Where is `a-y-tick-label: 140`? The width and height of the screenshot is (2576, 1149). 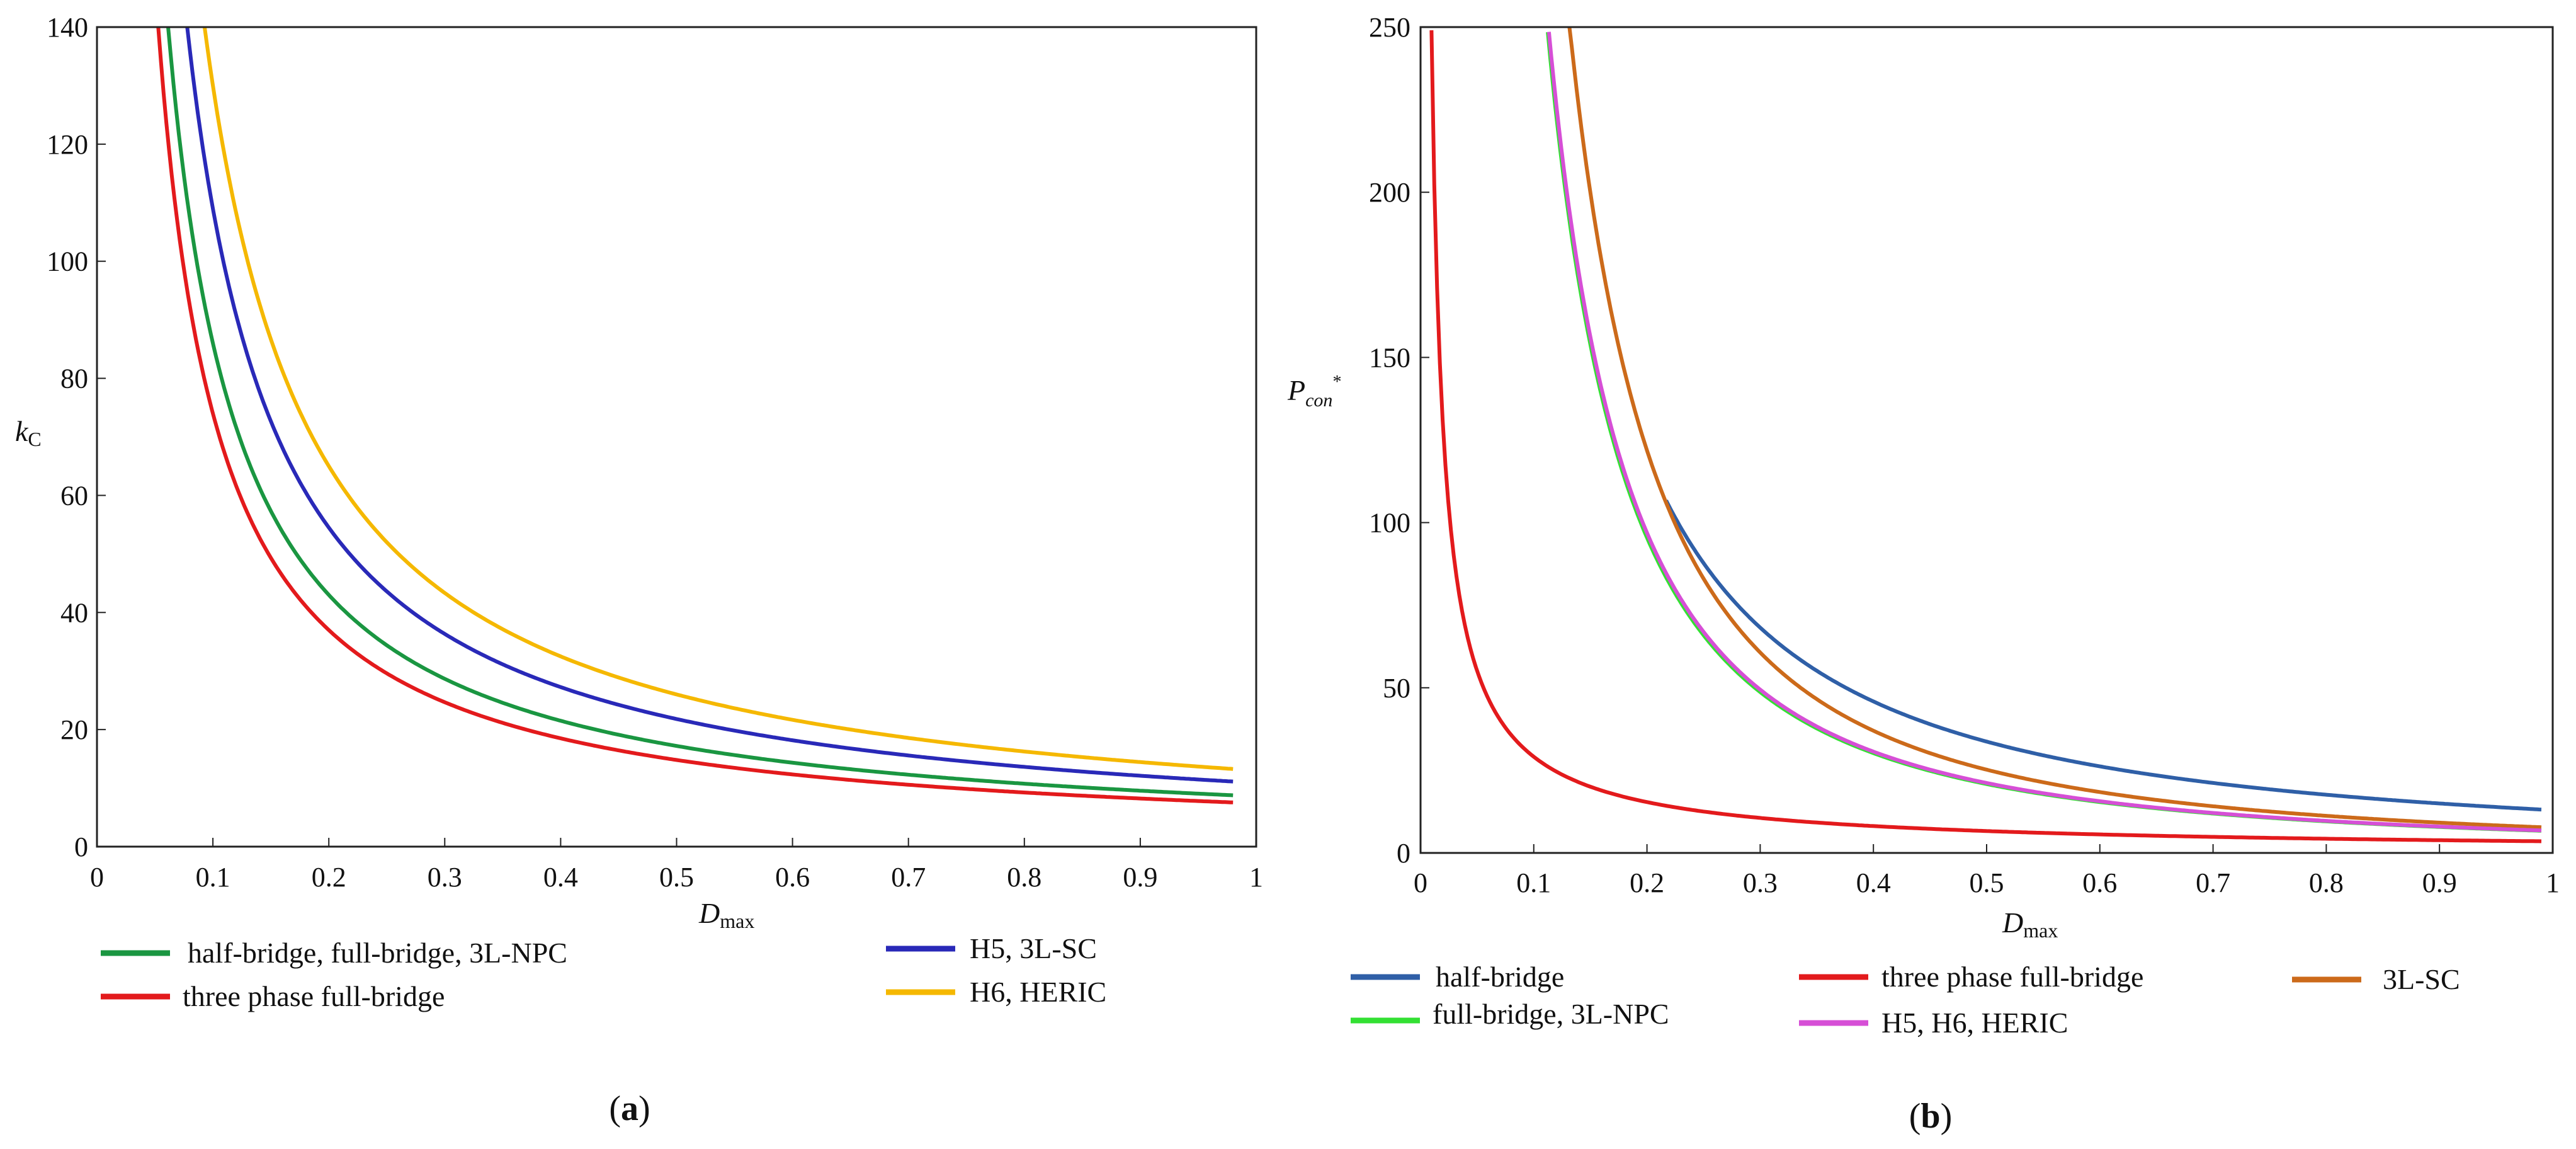
a-y-tick-label: 140 is located at coordinates (67, 27).